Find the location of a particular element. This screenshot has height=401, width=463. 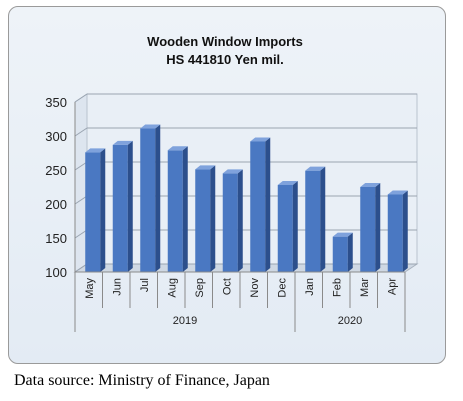

y-tick-label: 250 is located at coordinates (56, 170).